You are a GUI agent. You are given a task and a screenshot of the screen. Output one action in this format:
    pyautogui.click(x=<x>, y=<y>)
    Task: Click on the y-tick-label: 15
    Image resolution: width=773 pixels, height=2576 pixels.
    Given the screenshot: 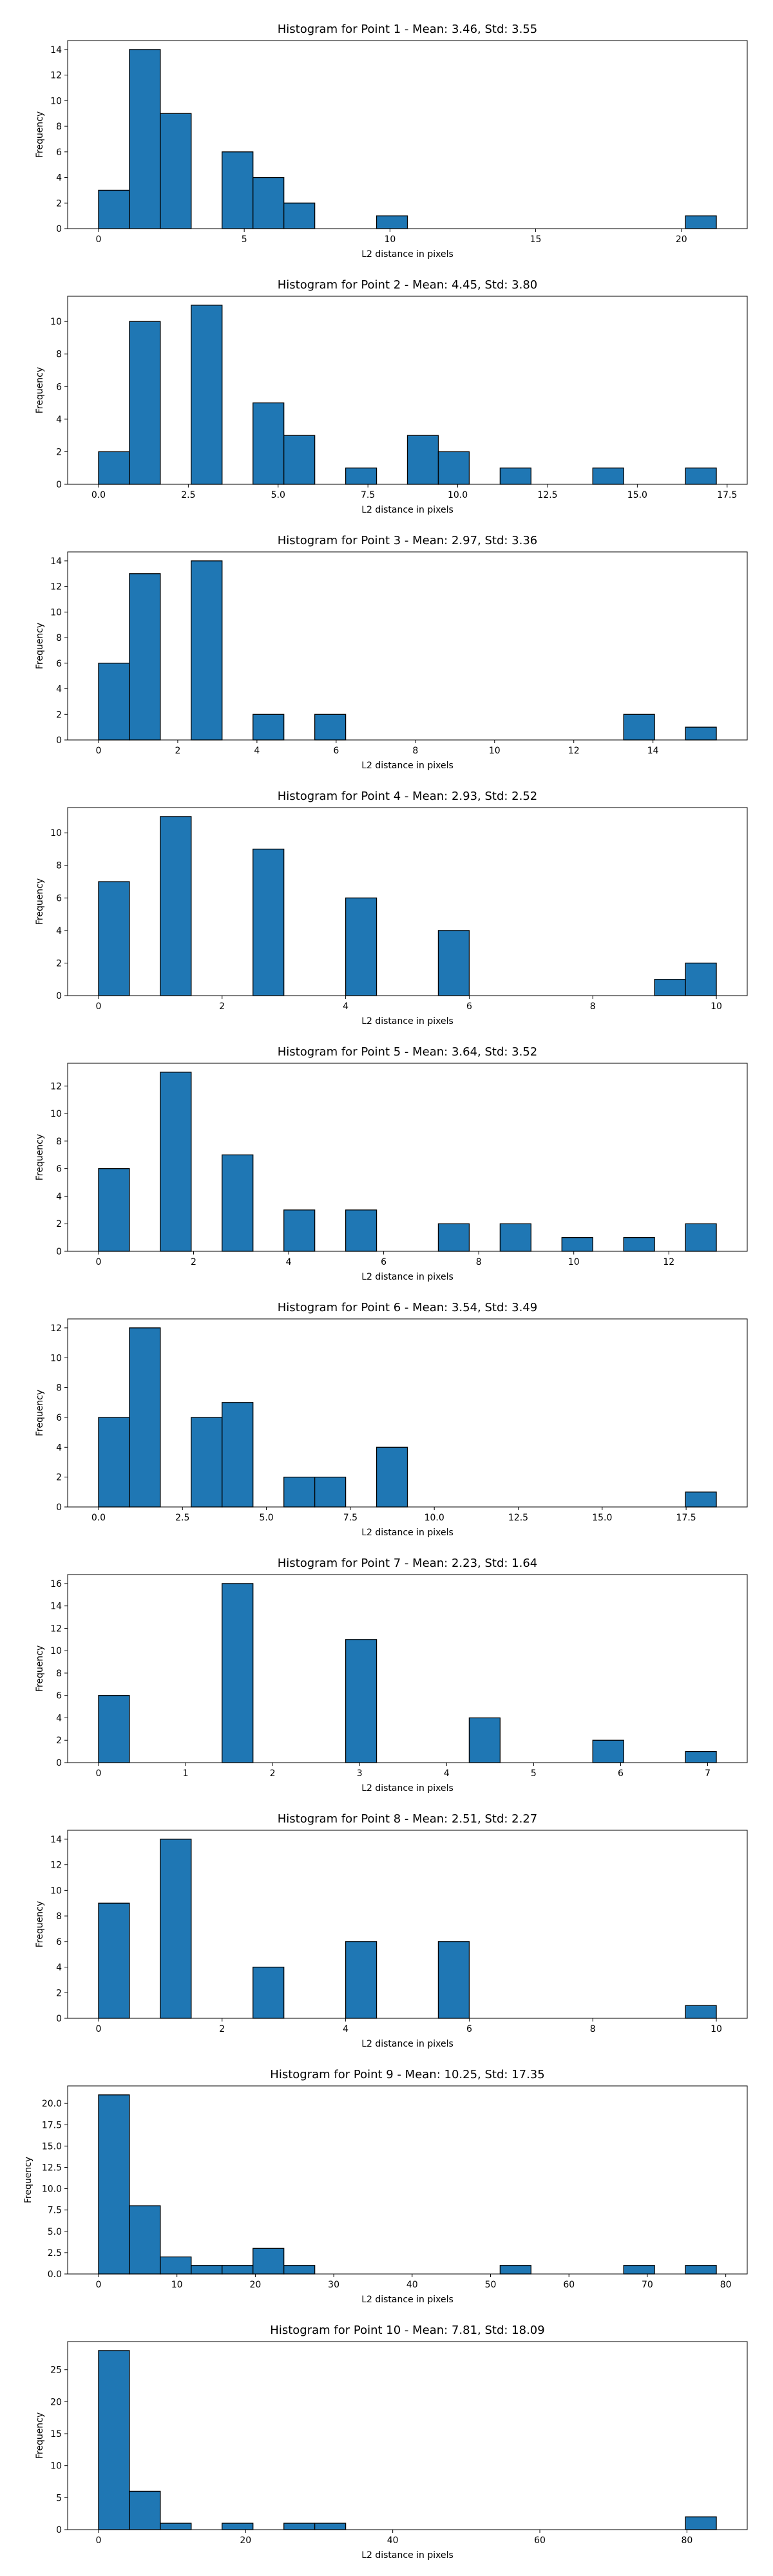 What is the action you would take?
    pyautogui.click(x=56, y=2434)
    